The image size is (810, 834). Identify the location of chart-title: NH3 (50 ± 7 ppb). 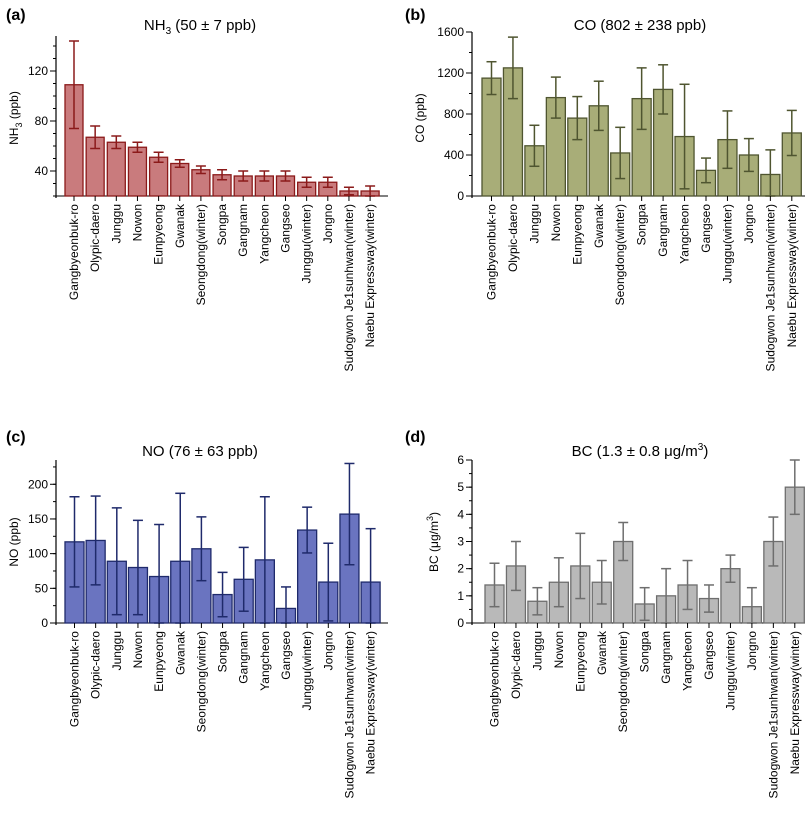
(200, 27).